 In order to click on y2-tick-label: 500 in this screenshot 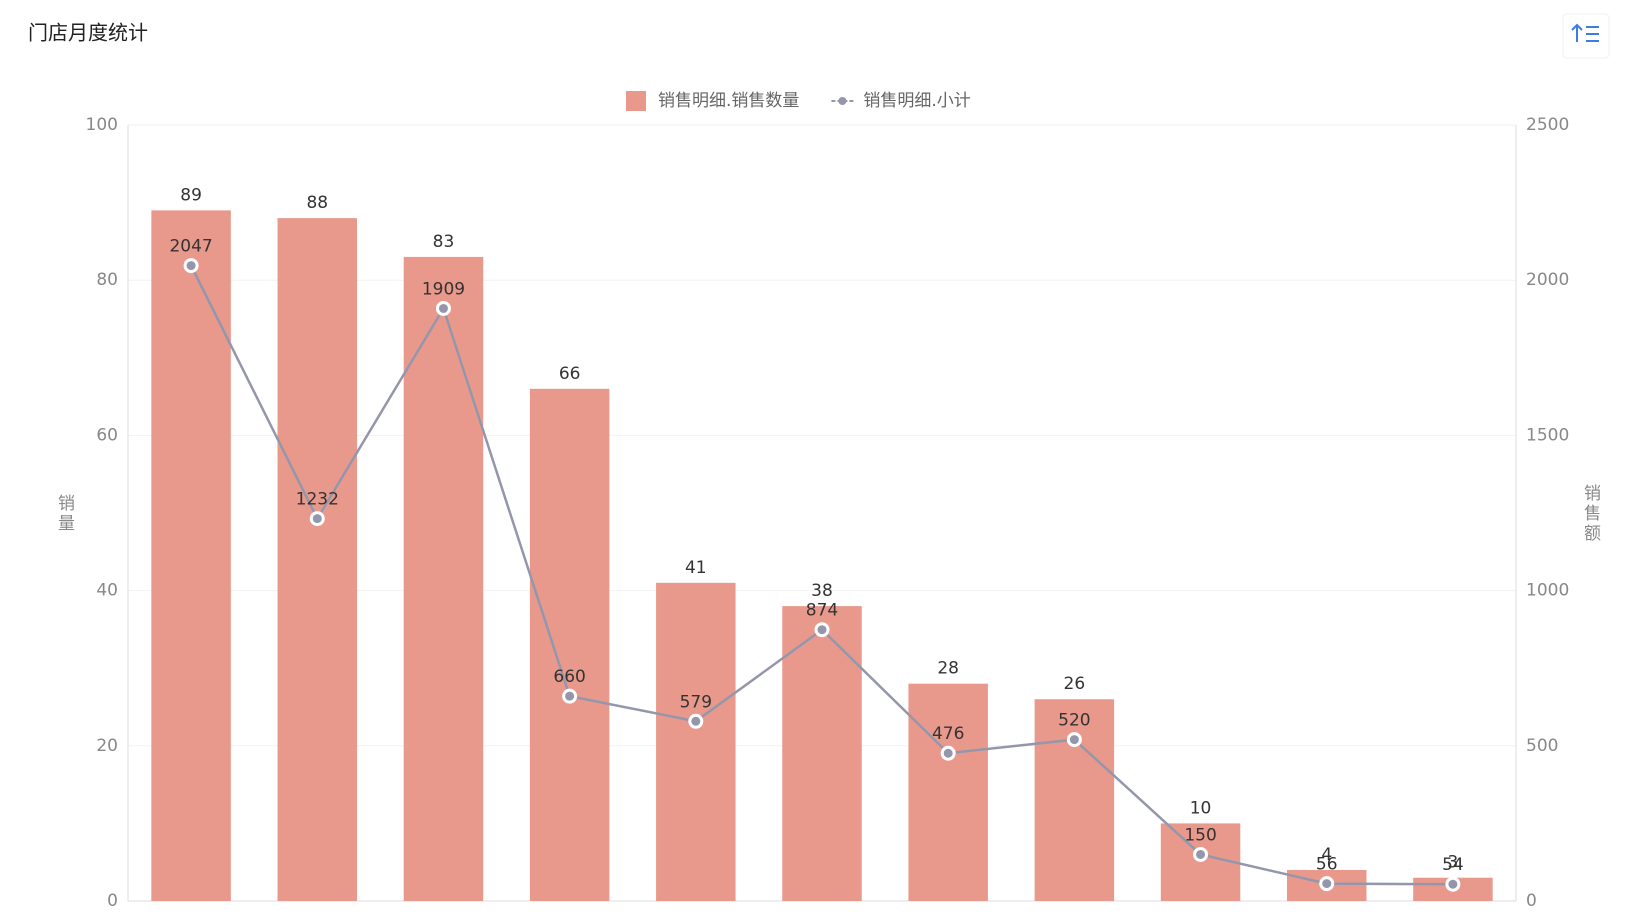, I will do `click(1542, 746)`.